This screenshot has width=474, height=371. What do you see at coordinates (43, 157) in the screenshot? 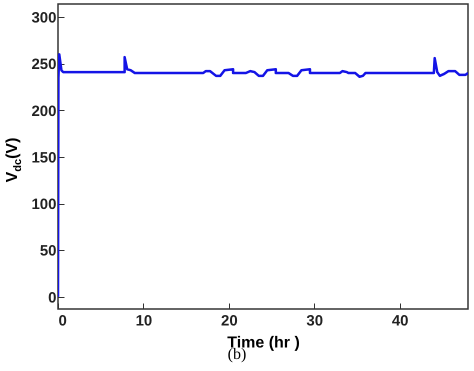
I see `y-tick-label: 150` at bounding box center [43, 157].